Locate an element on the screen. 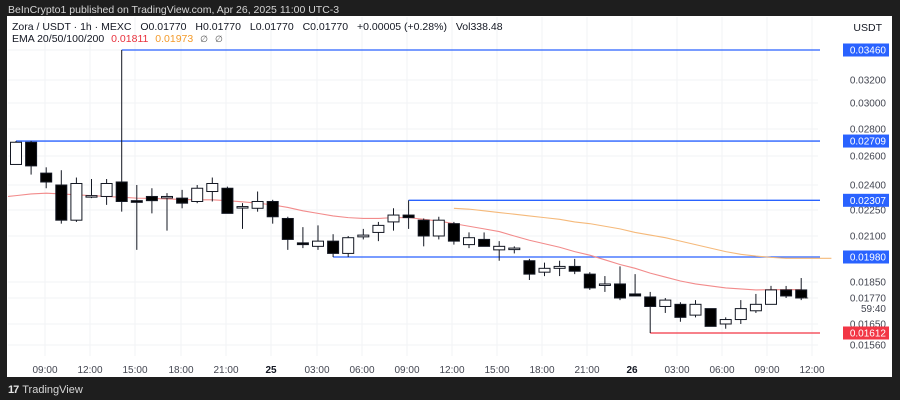 Image resolution: width=900 pixels, height=400 pixels. tradingview-logo-icon: 17 is located at coordinates (13, 390).